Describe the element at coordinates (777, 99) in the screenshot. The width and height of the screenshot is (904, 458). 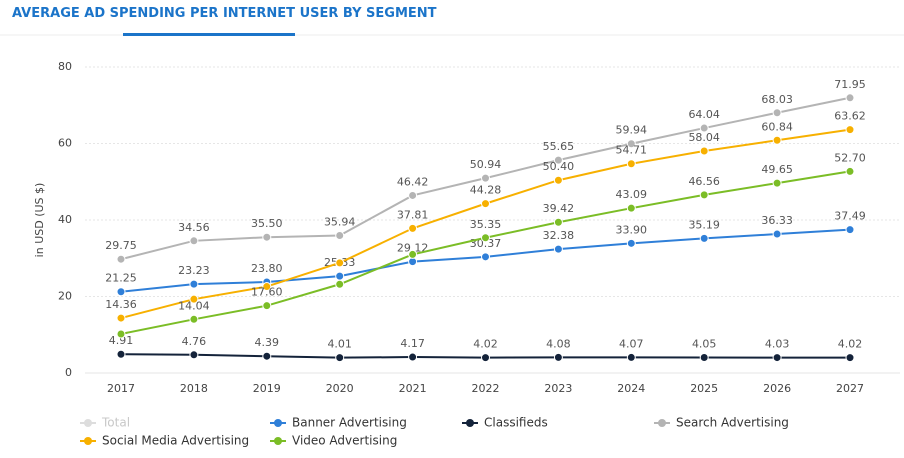
I see `data-label: 68.03` at that location.